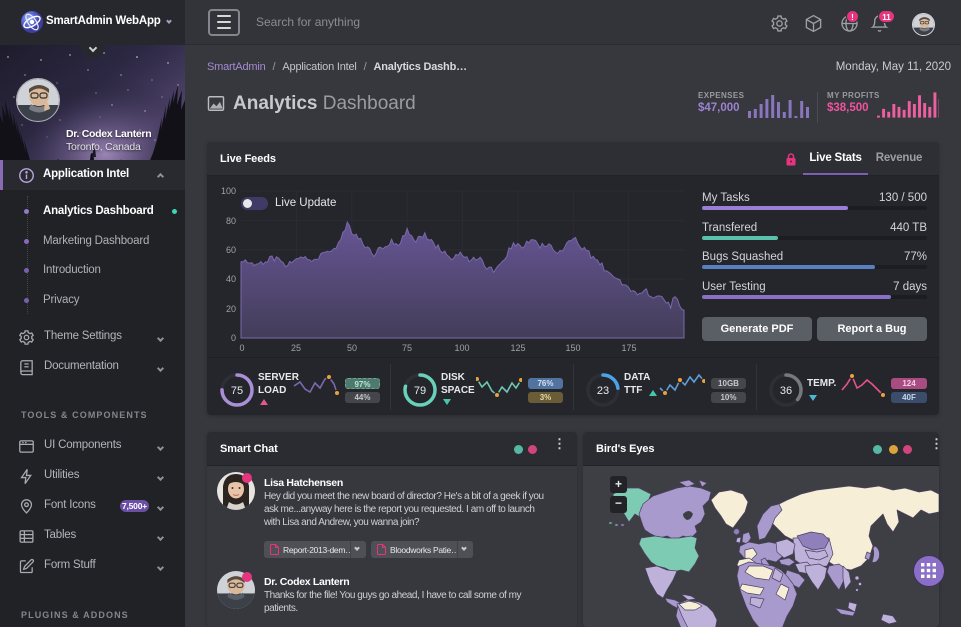 The width and height of the screenshot is (961, 627). What do you see at coordinates (786, 391) in the screenshot?
I see `svg-text: 36` at bounding box center [786, 391].